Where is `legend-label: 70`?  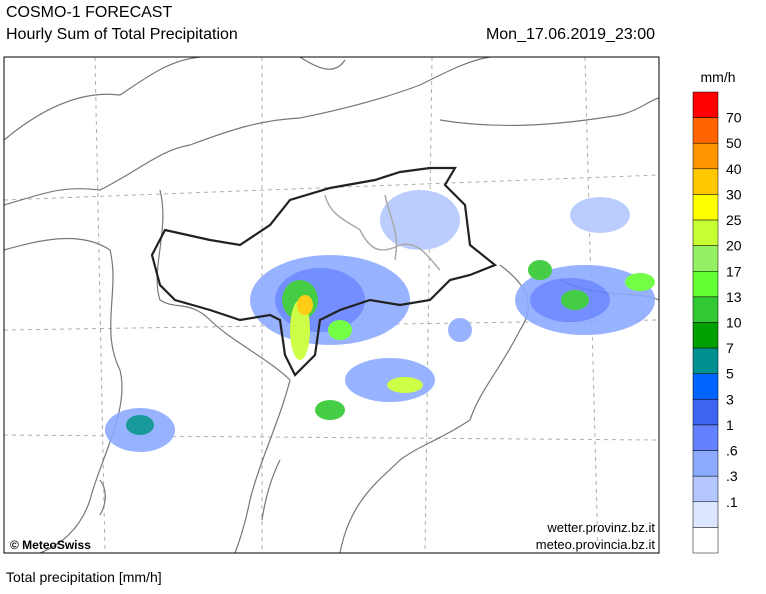
legend-label: 70 is located at coordinates (734, 118).